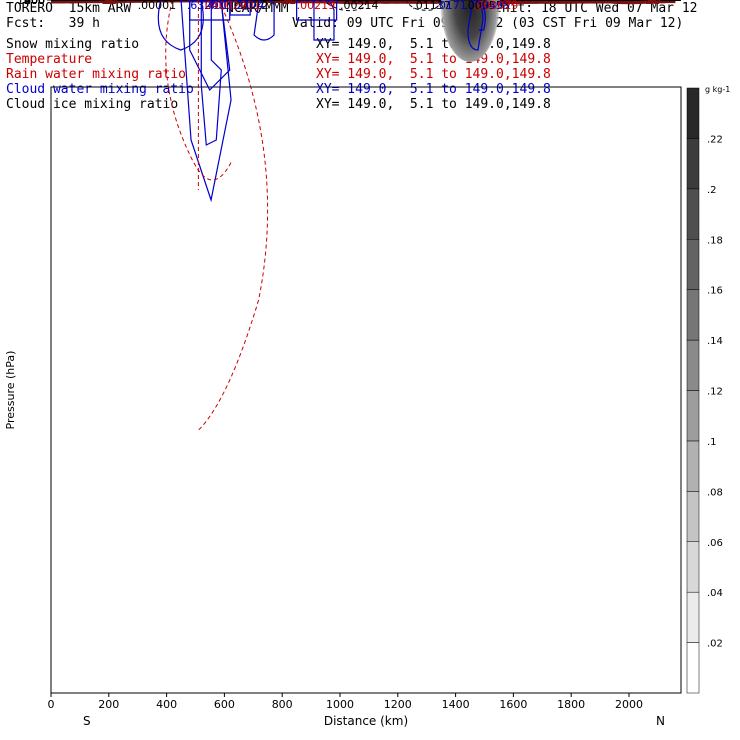 This screenshot has height=740, width=740. I want to click on model-title: TORERO 15km ARW, so click(69, 8).